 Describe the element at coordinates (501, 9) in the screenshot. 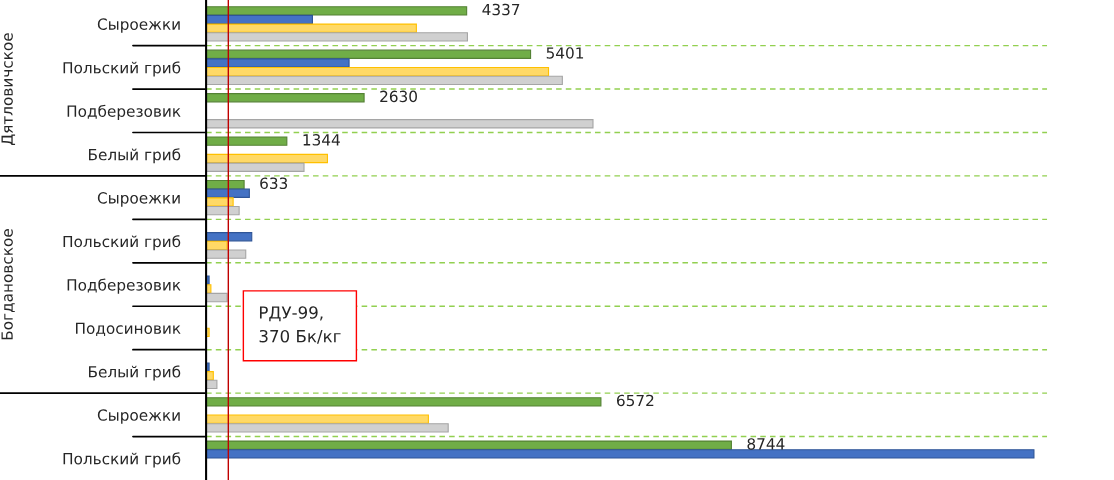

I see `data-label: 4337` at that location.